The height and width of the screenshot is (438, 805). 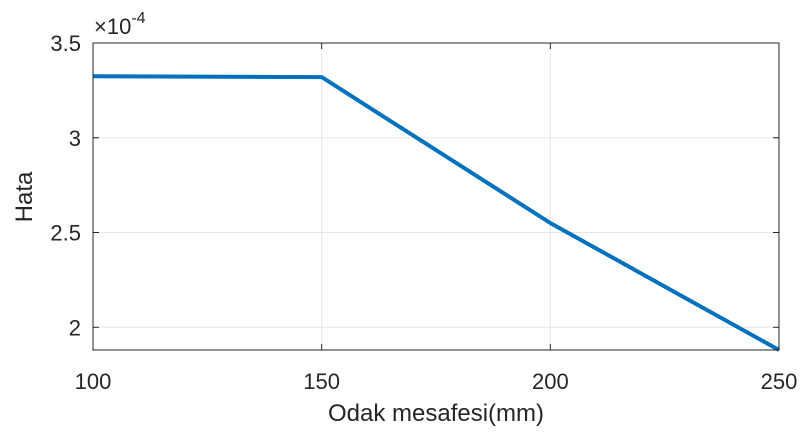 I want to click on y-tick-label: 3, so click(x=75, y=138).